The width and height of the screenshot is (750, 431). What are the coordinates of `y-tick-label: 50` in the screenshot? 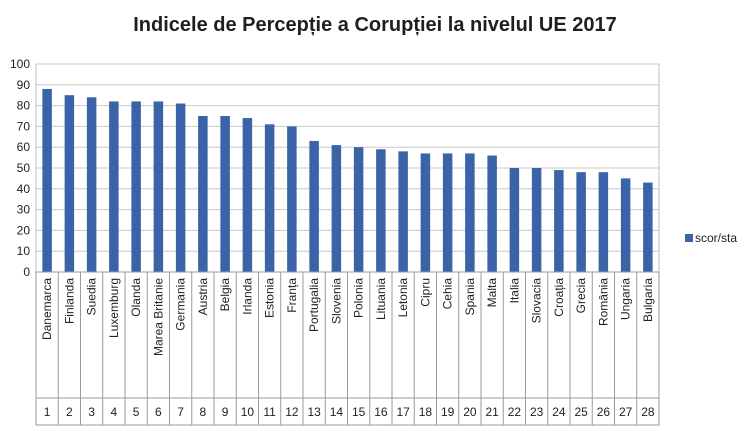 It's located at (24, 168).